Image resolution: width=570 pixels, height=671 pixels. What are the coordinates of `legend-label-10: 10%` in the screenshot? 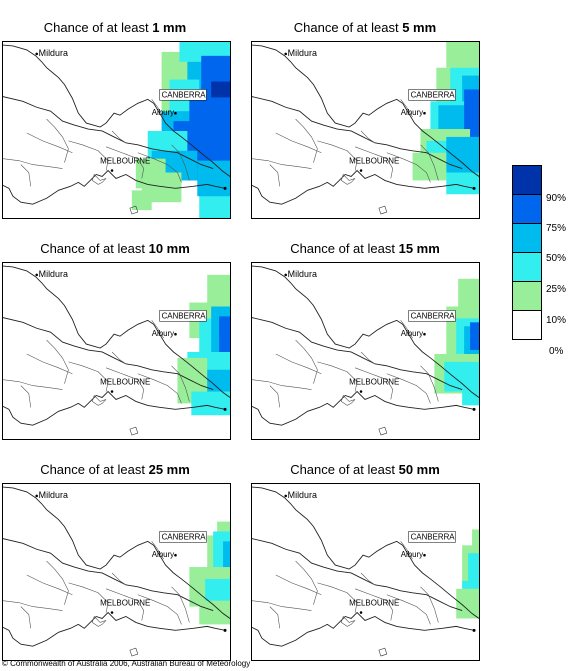 It's located at (556, 320).